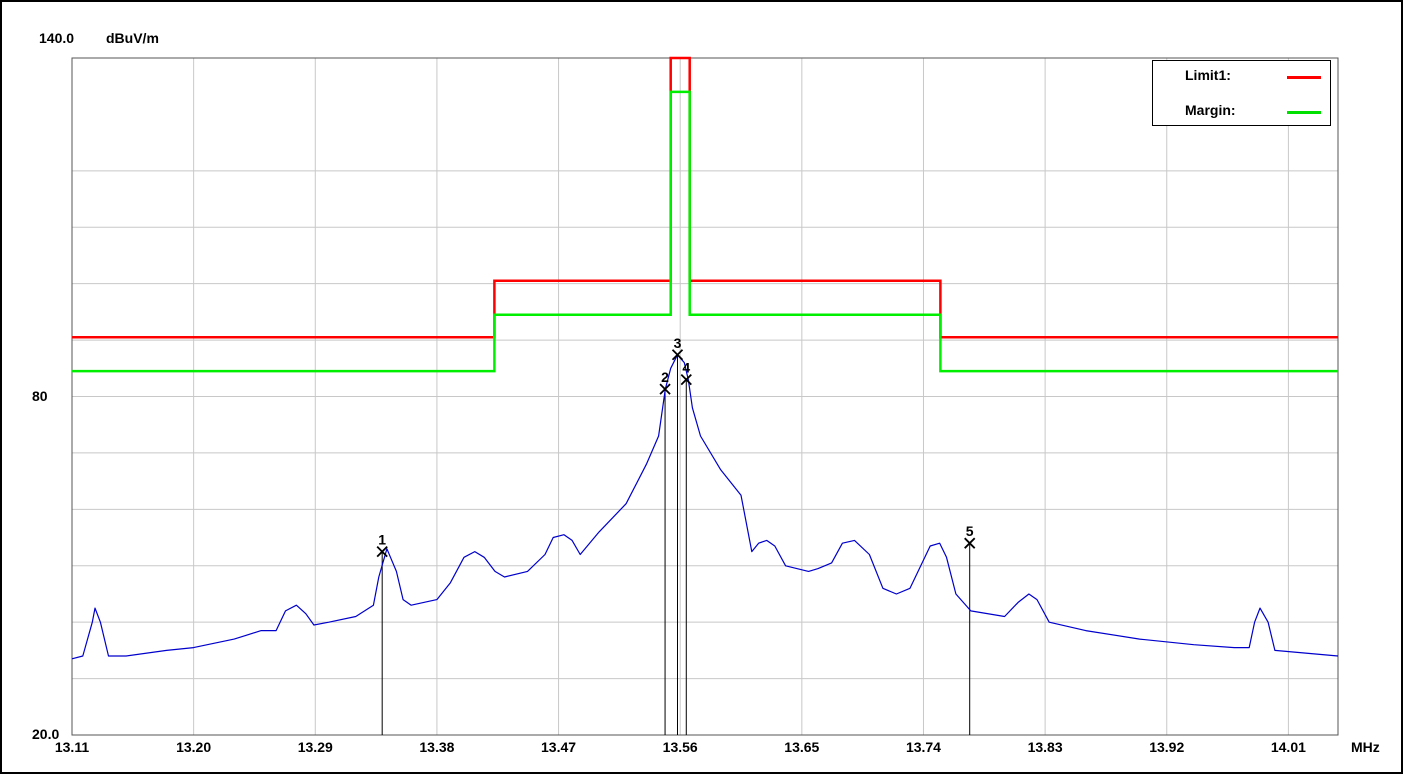  I want to click on x-tick-label: 13.74, so click(923, 747).